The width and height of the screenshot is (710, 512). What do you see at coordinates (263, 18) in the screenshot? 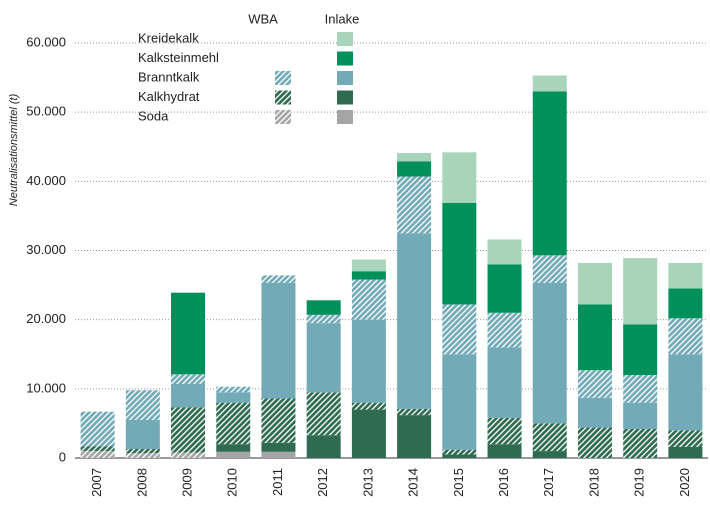
I see `legend-column-header: WBA` at bounding box center [263, 18].